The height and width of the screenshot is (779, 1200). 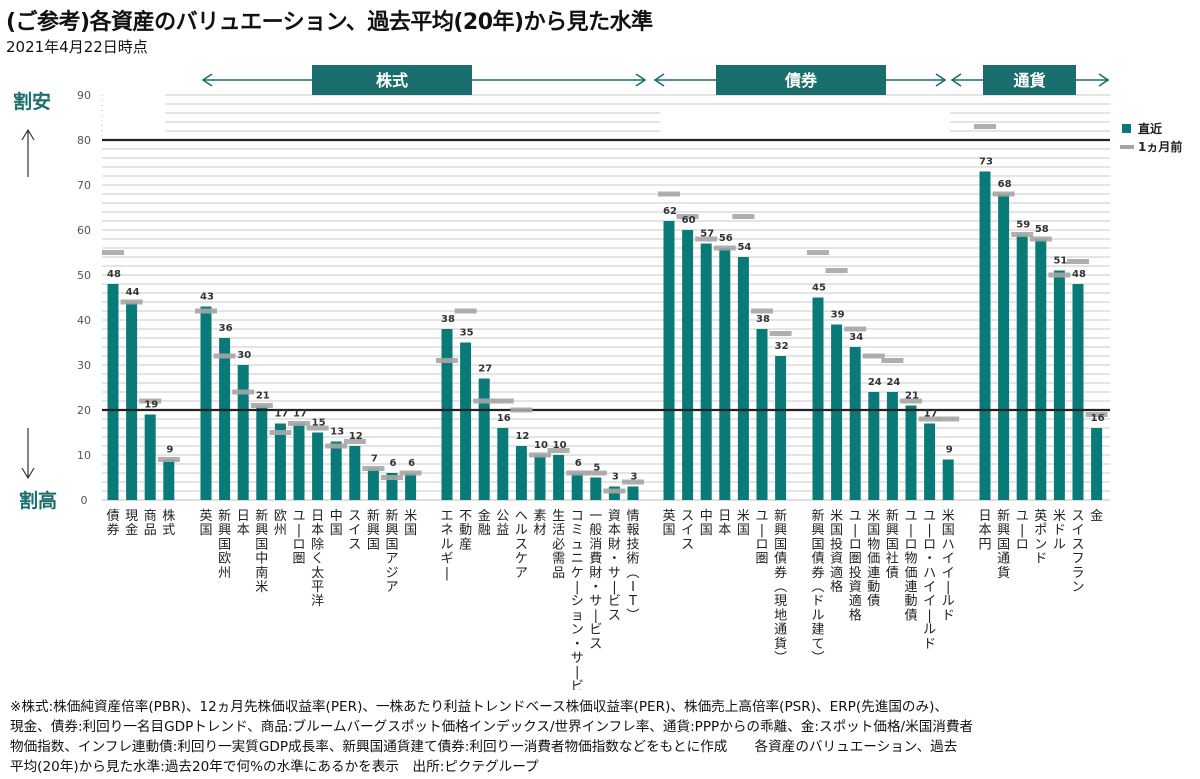 I want to click on arrow-up-icon, so click(x=28, y=152).